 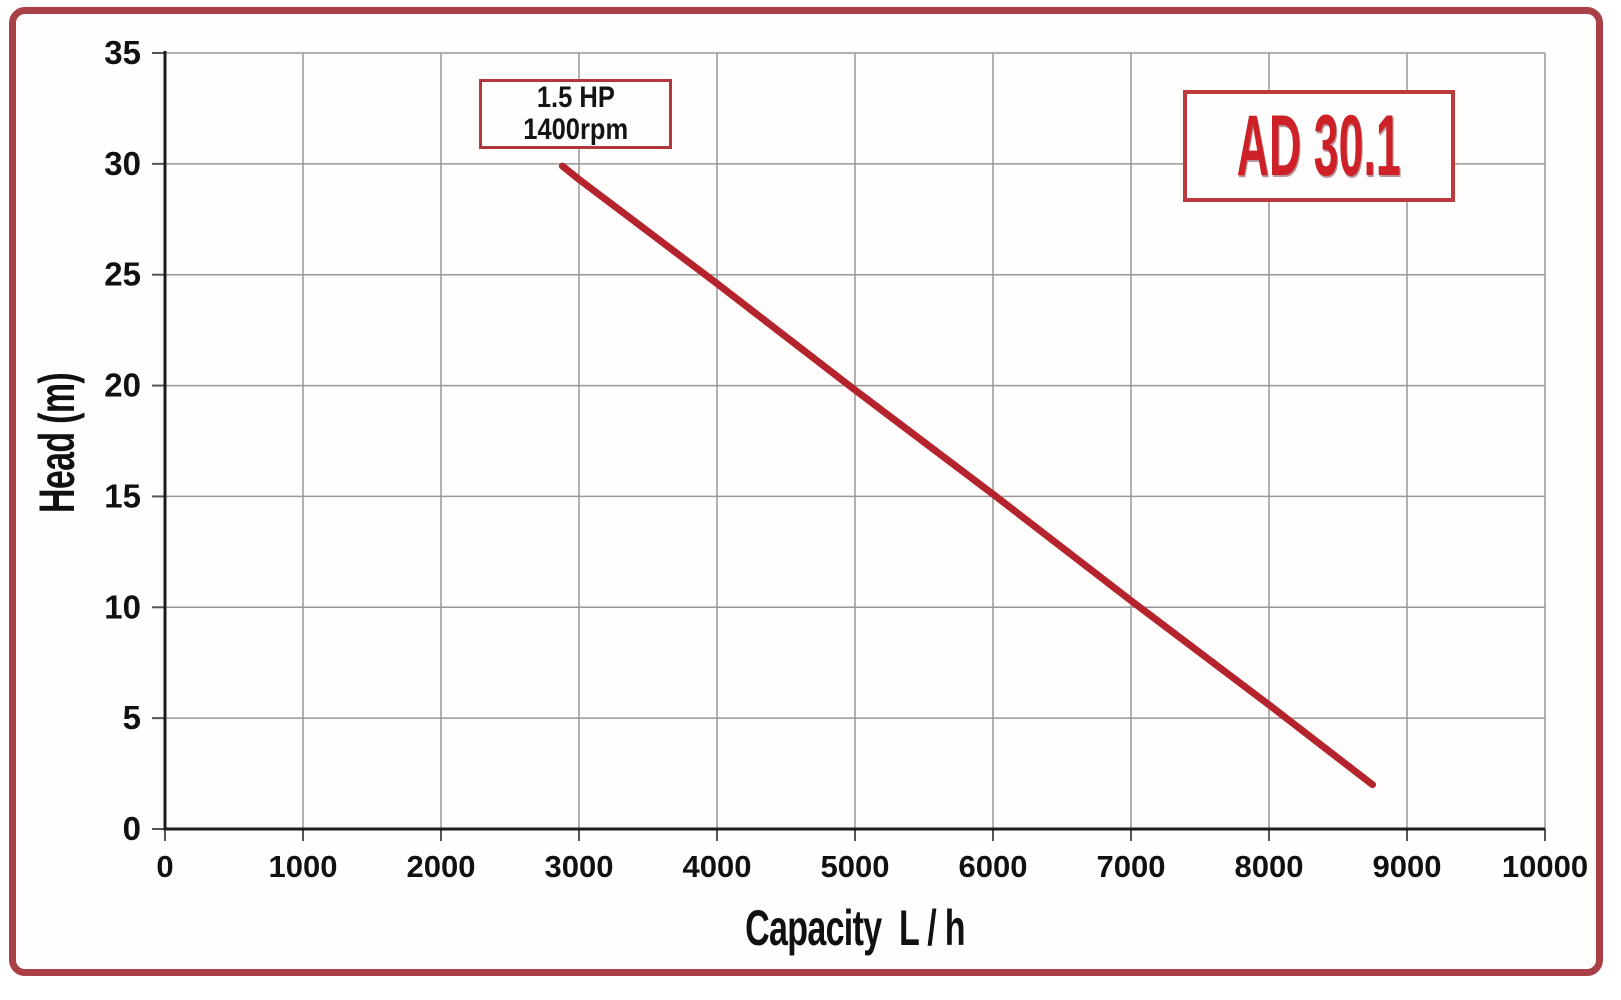 What do you see at coordinates (575, 97) in the screenshot?
I see `power-annotation-line1: 1.5 HP` at bounding box center [575, 97].